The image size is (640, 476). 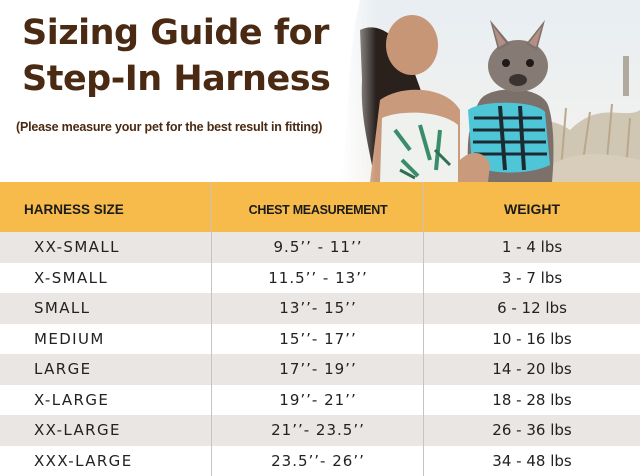 What do you see at coordinates (176, 56) in the screenshot?
I see `page-title: Sizing Guide for Step-In Harness` at bounding box center [176, 56].